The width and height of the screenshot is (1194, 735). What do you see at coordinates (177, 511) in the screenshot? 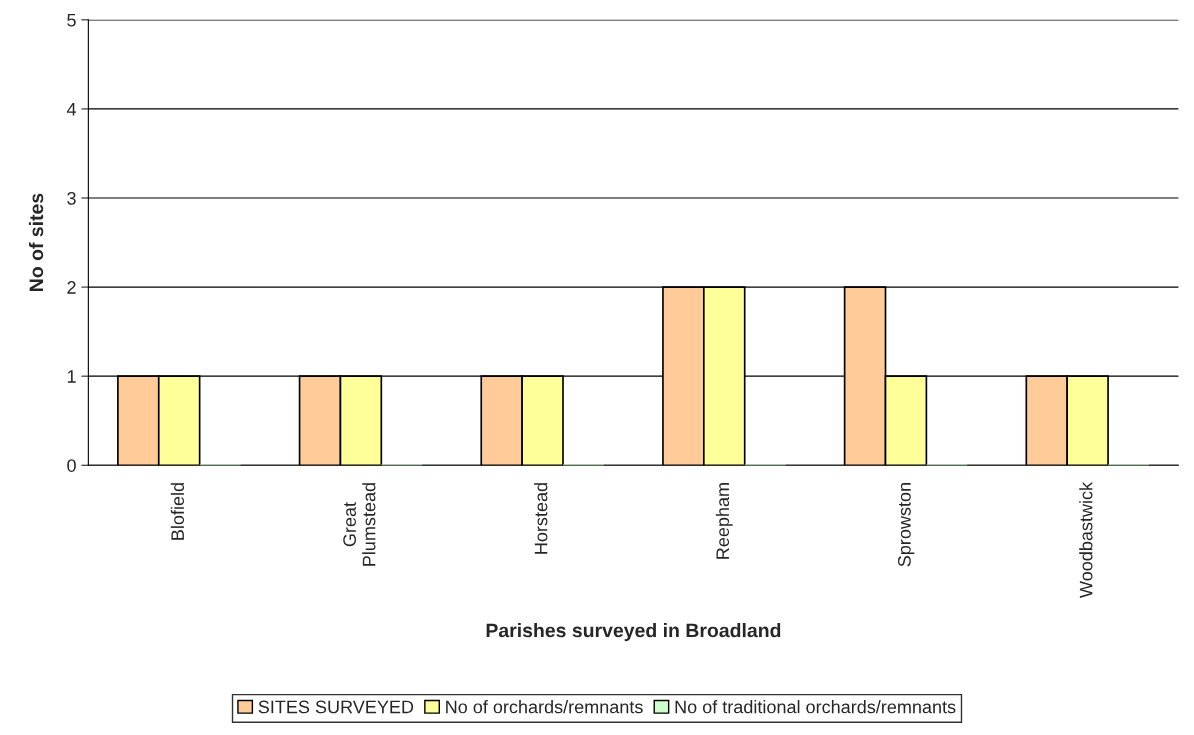
I see `x-tick-label: Blofield` at bounding box center [177, 511].